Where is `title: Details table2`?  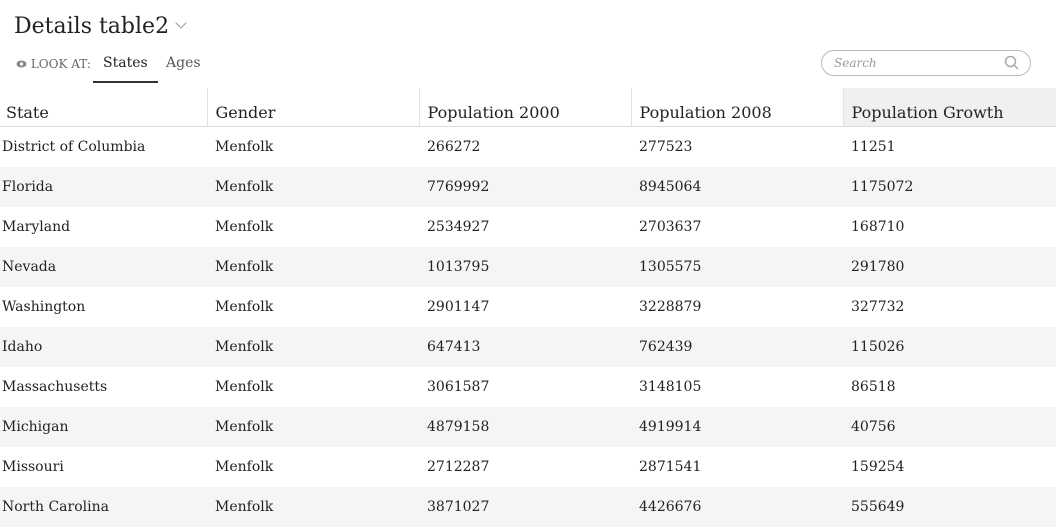
title: Details table2 is located at coordinates (100, 26).